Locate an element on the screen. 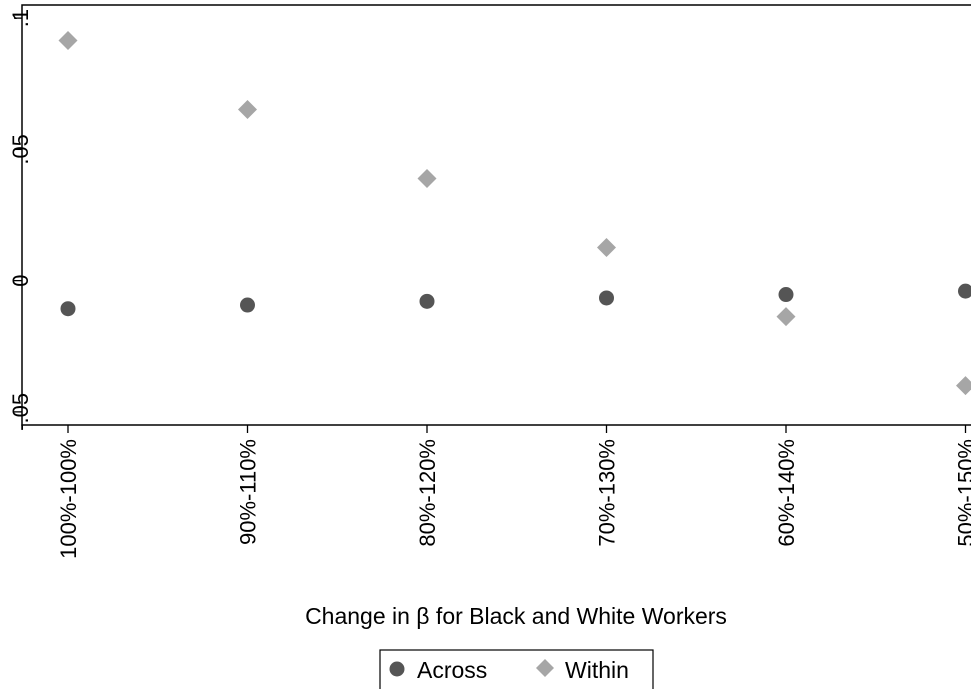 The image size is (971, 689). legend-across-marker is located at coordinates (397, 669).